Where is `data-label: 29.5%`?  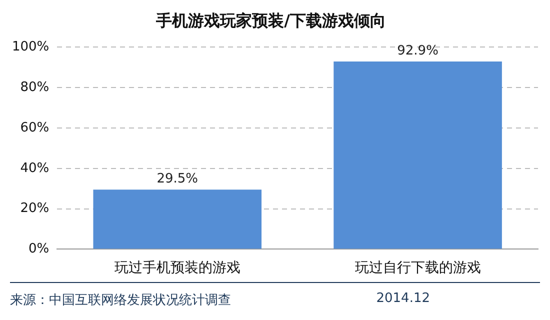
data-label: 29.5% is located at coordinates (177, 178).